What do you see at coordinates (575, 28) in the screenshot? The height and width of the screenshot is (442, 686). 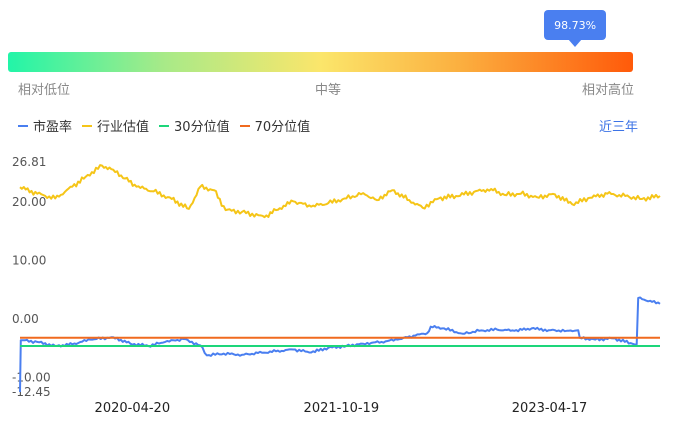 I see `percentile-tooltip: 98.73%` at bounding box center [575, 28].